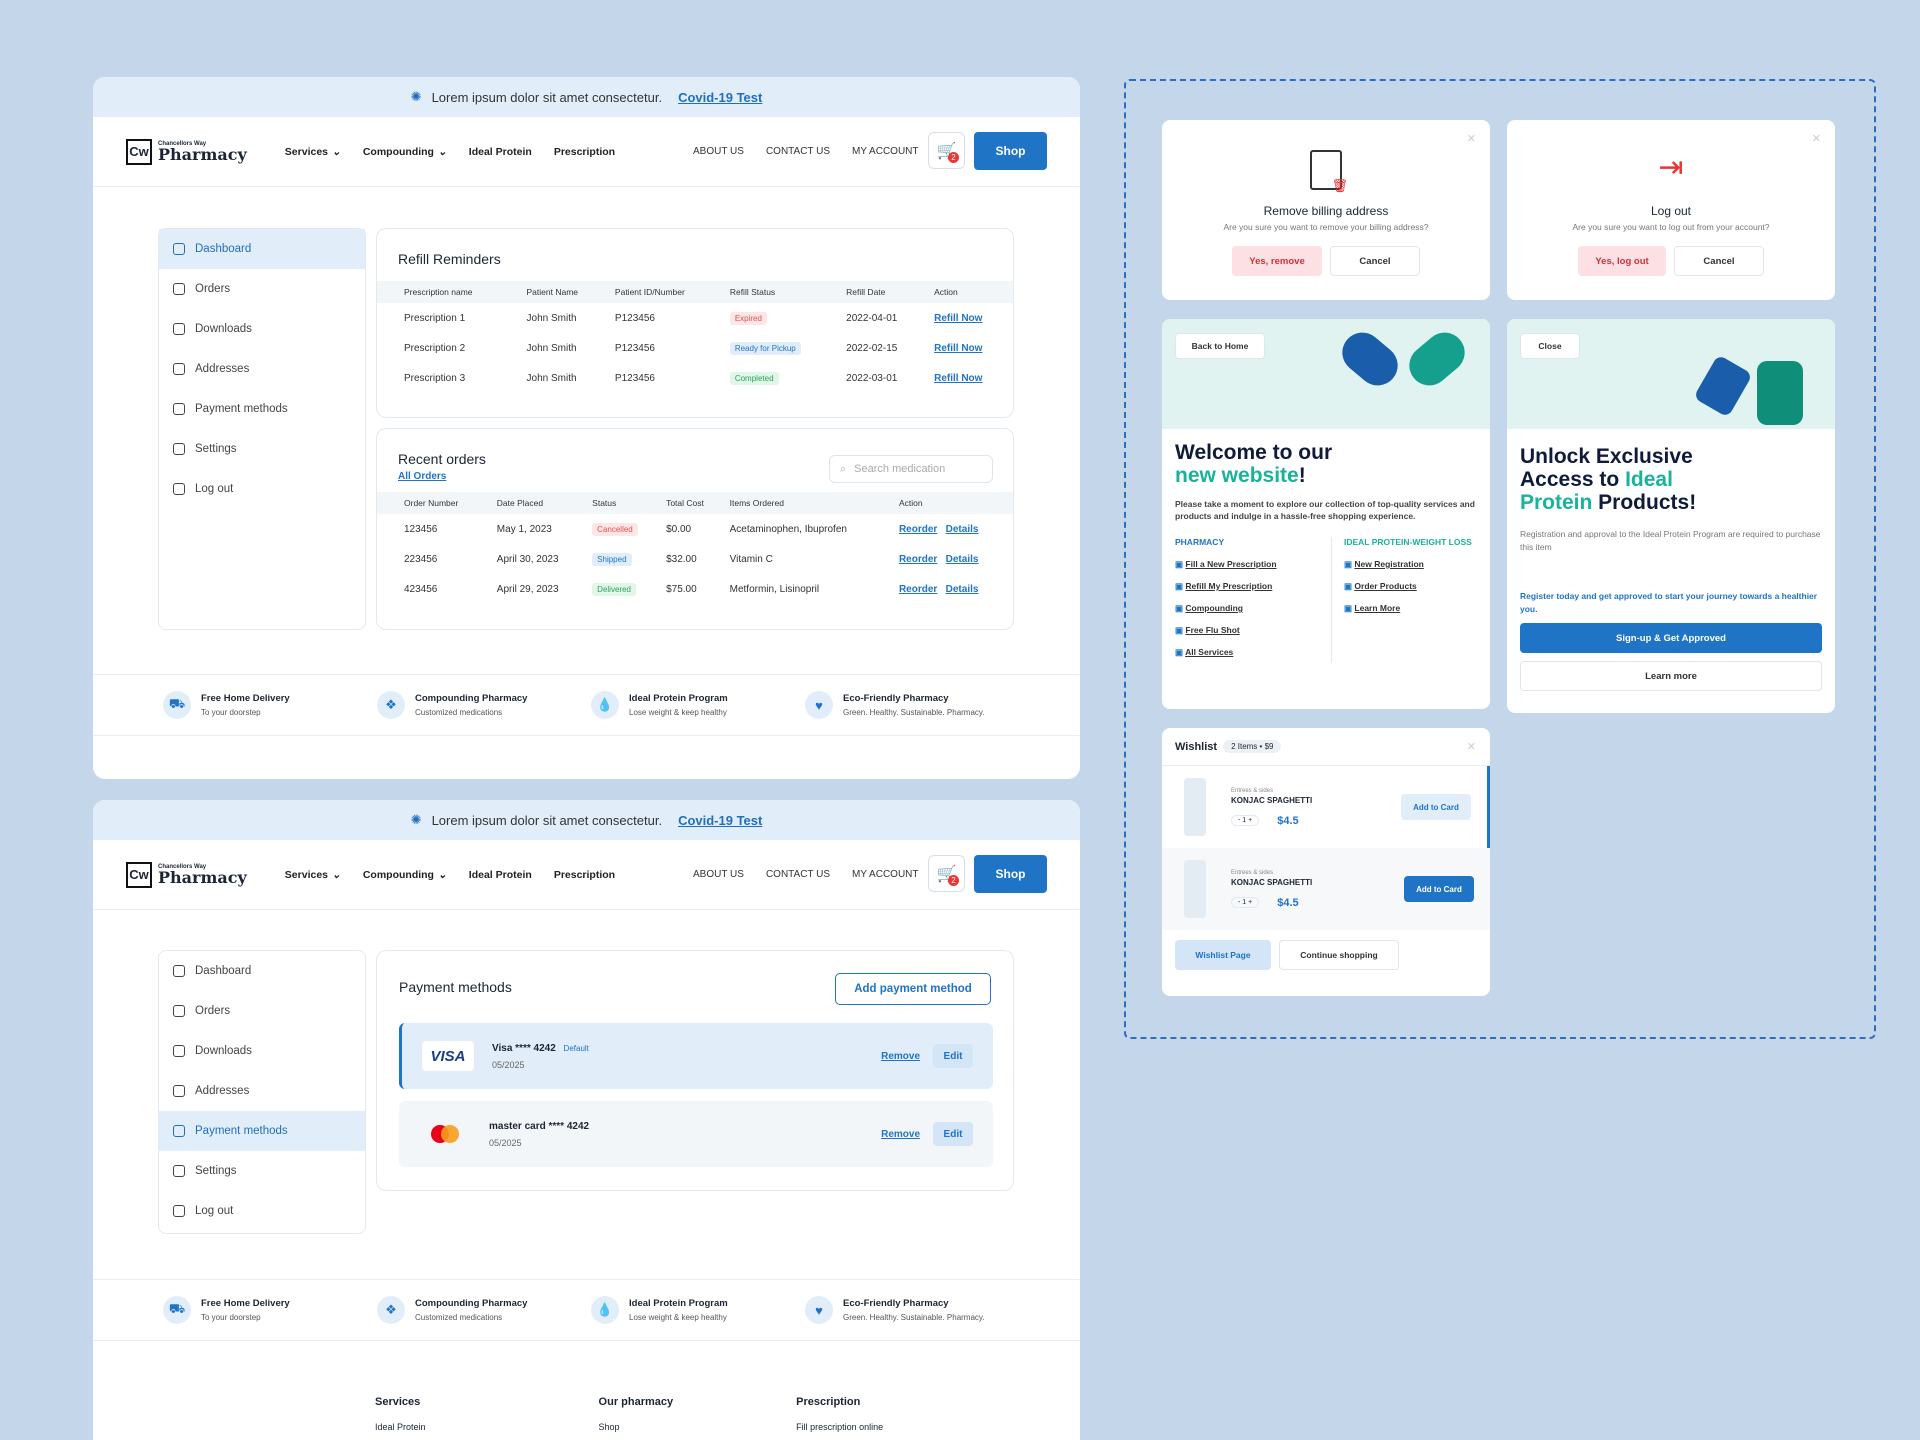 The width and height of the screenshot is (1920, 1440). What do you see at coordinates (1339, 955) in the screenshot?
I see `continue-shopping-button: Continue shopping` at bounding box center [1339, 955].